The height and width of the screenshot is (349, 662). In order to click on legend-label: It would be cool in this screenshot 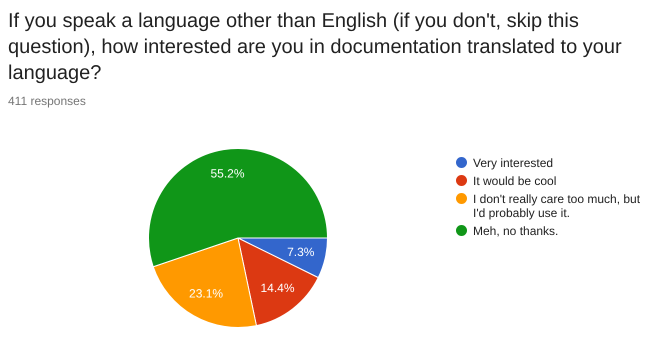, I will do `click(514, 181)`.